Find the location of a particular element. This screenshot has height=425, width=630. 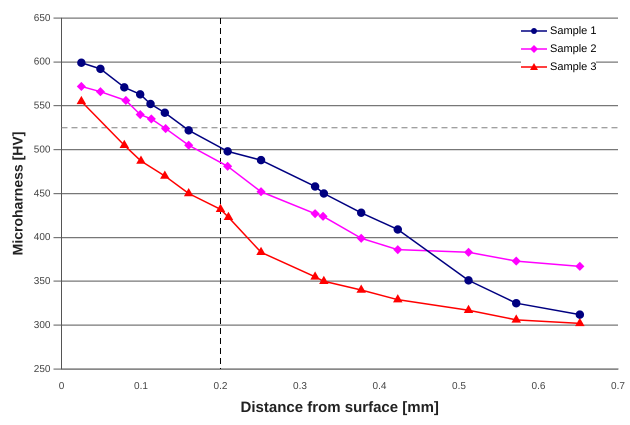

y-tick-label: 350 is located at coordinates (42, 281).